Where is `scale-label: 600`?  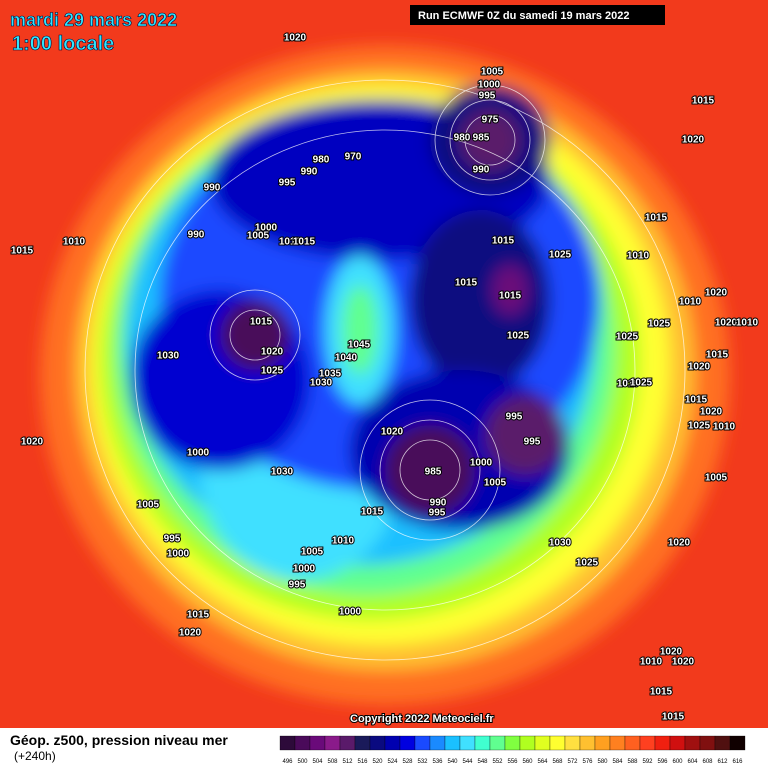 scale-label: 600 is located at coordinates (677, 762).